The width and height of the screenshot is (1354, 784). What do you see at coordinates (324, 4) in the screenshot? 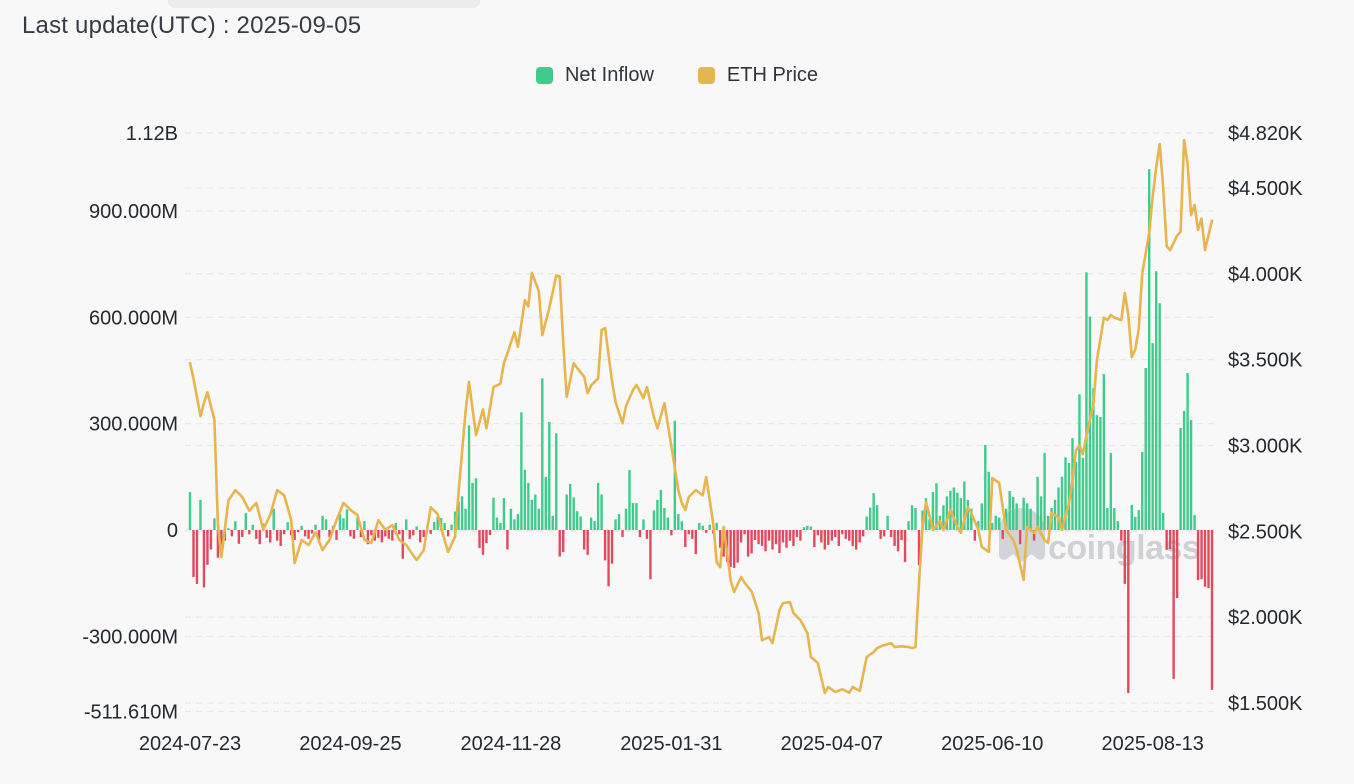
I see `toolbar-chip-partial` at bounding box center [324, 4].